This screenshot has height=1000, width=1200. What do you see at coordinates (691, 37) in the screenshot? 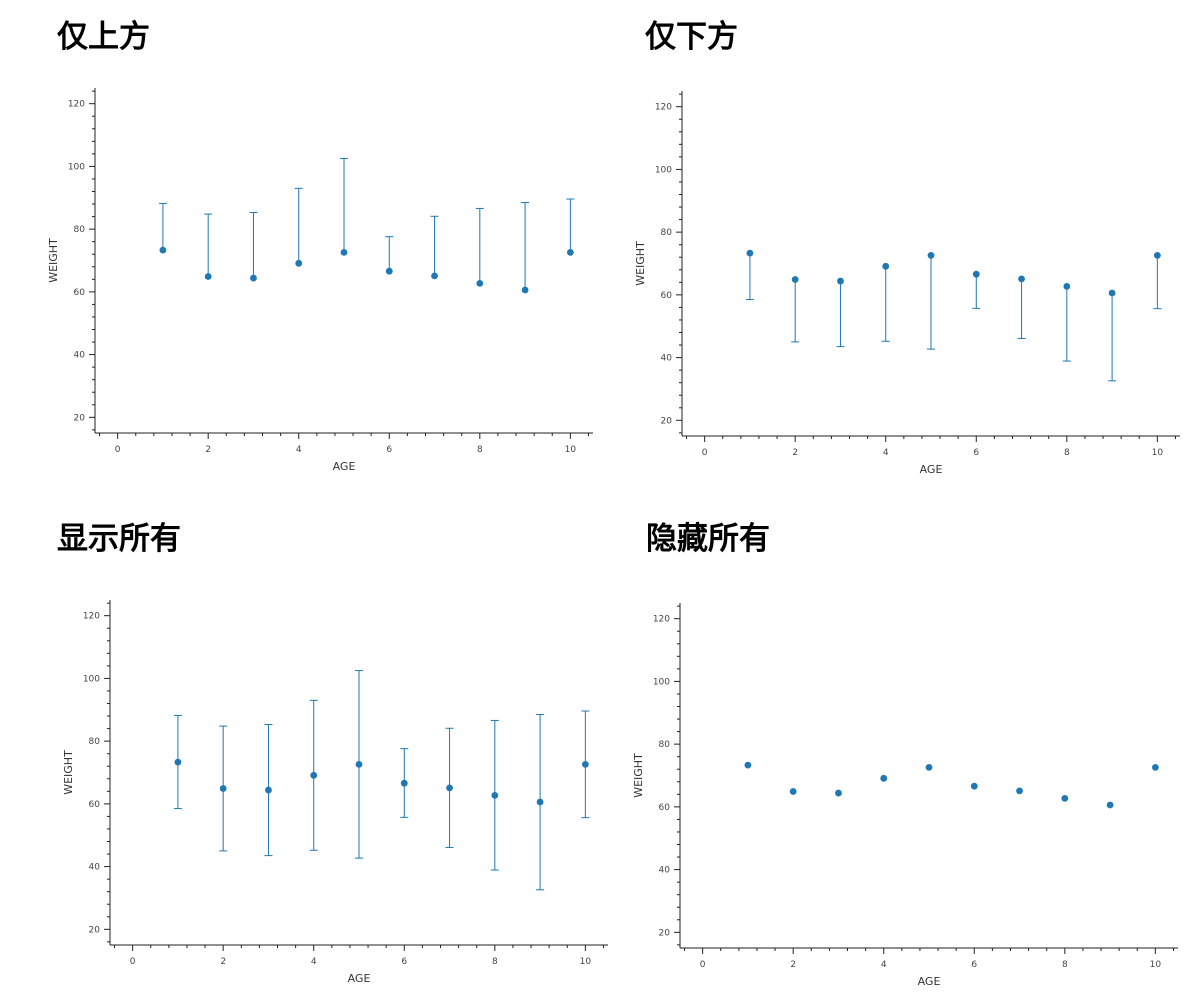
I see `chart-title: 仅下方` at bounding box center [691, 37].